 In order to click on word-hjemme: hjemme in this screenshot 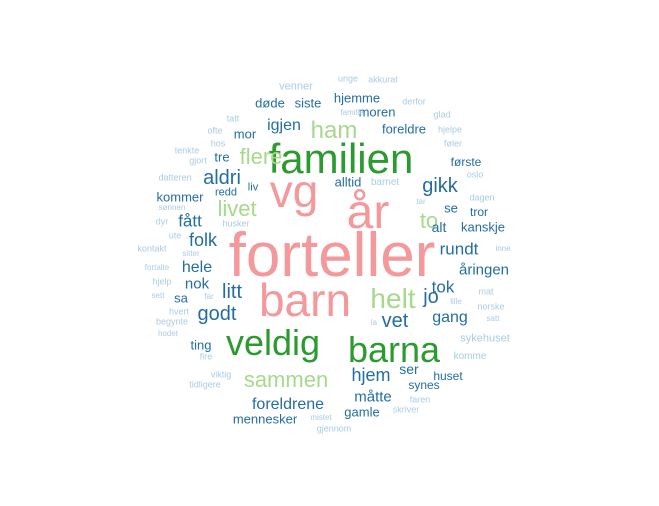, I will do `click(357, 98)`.